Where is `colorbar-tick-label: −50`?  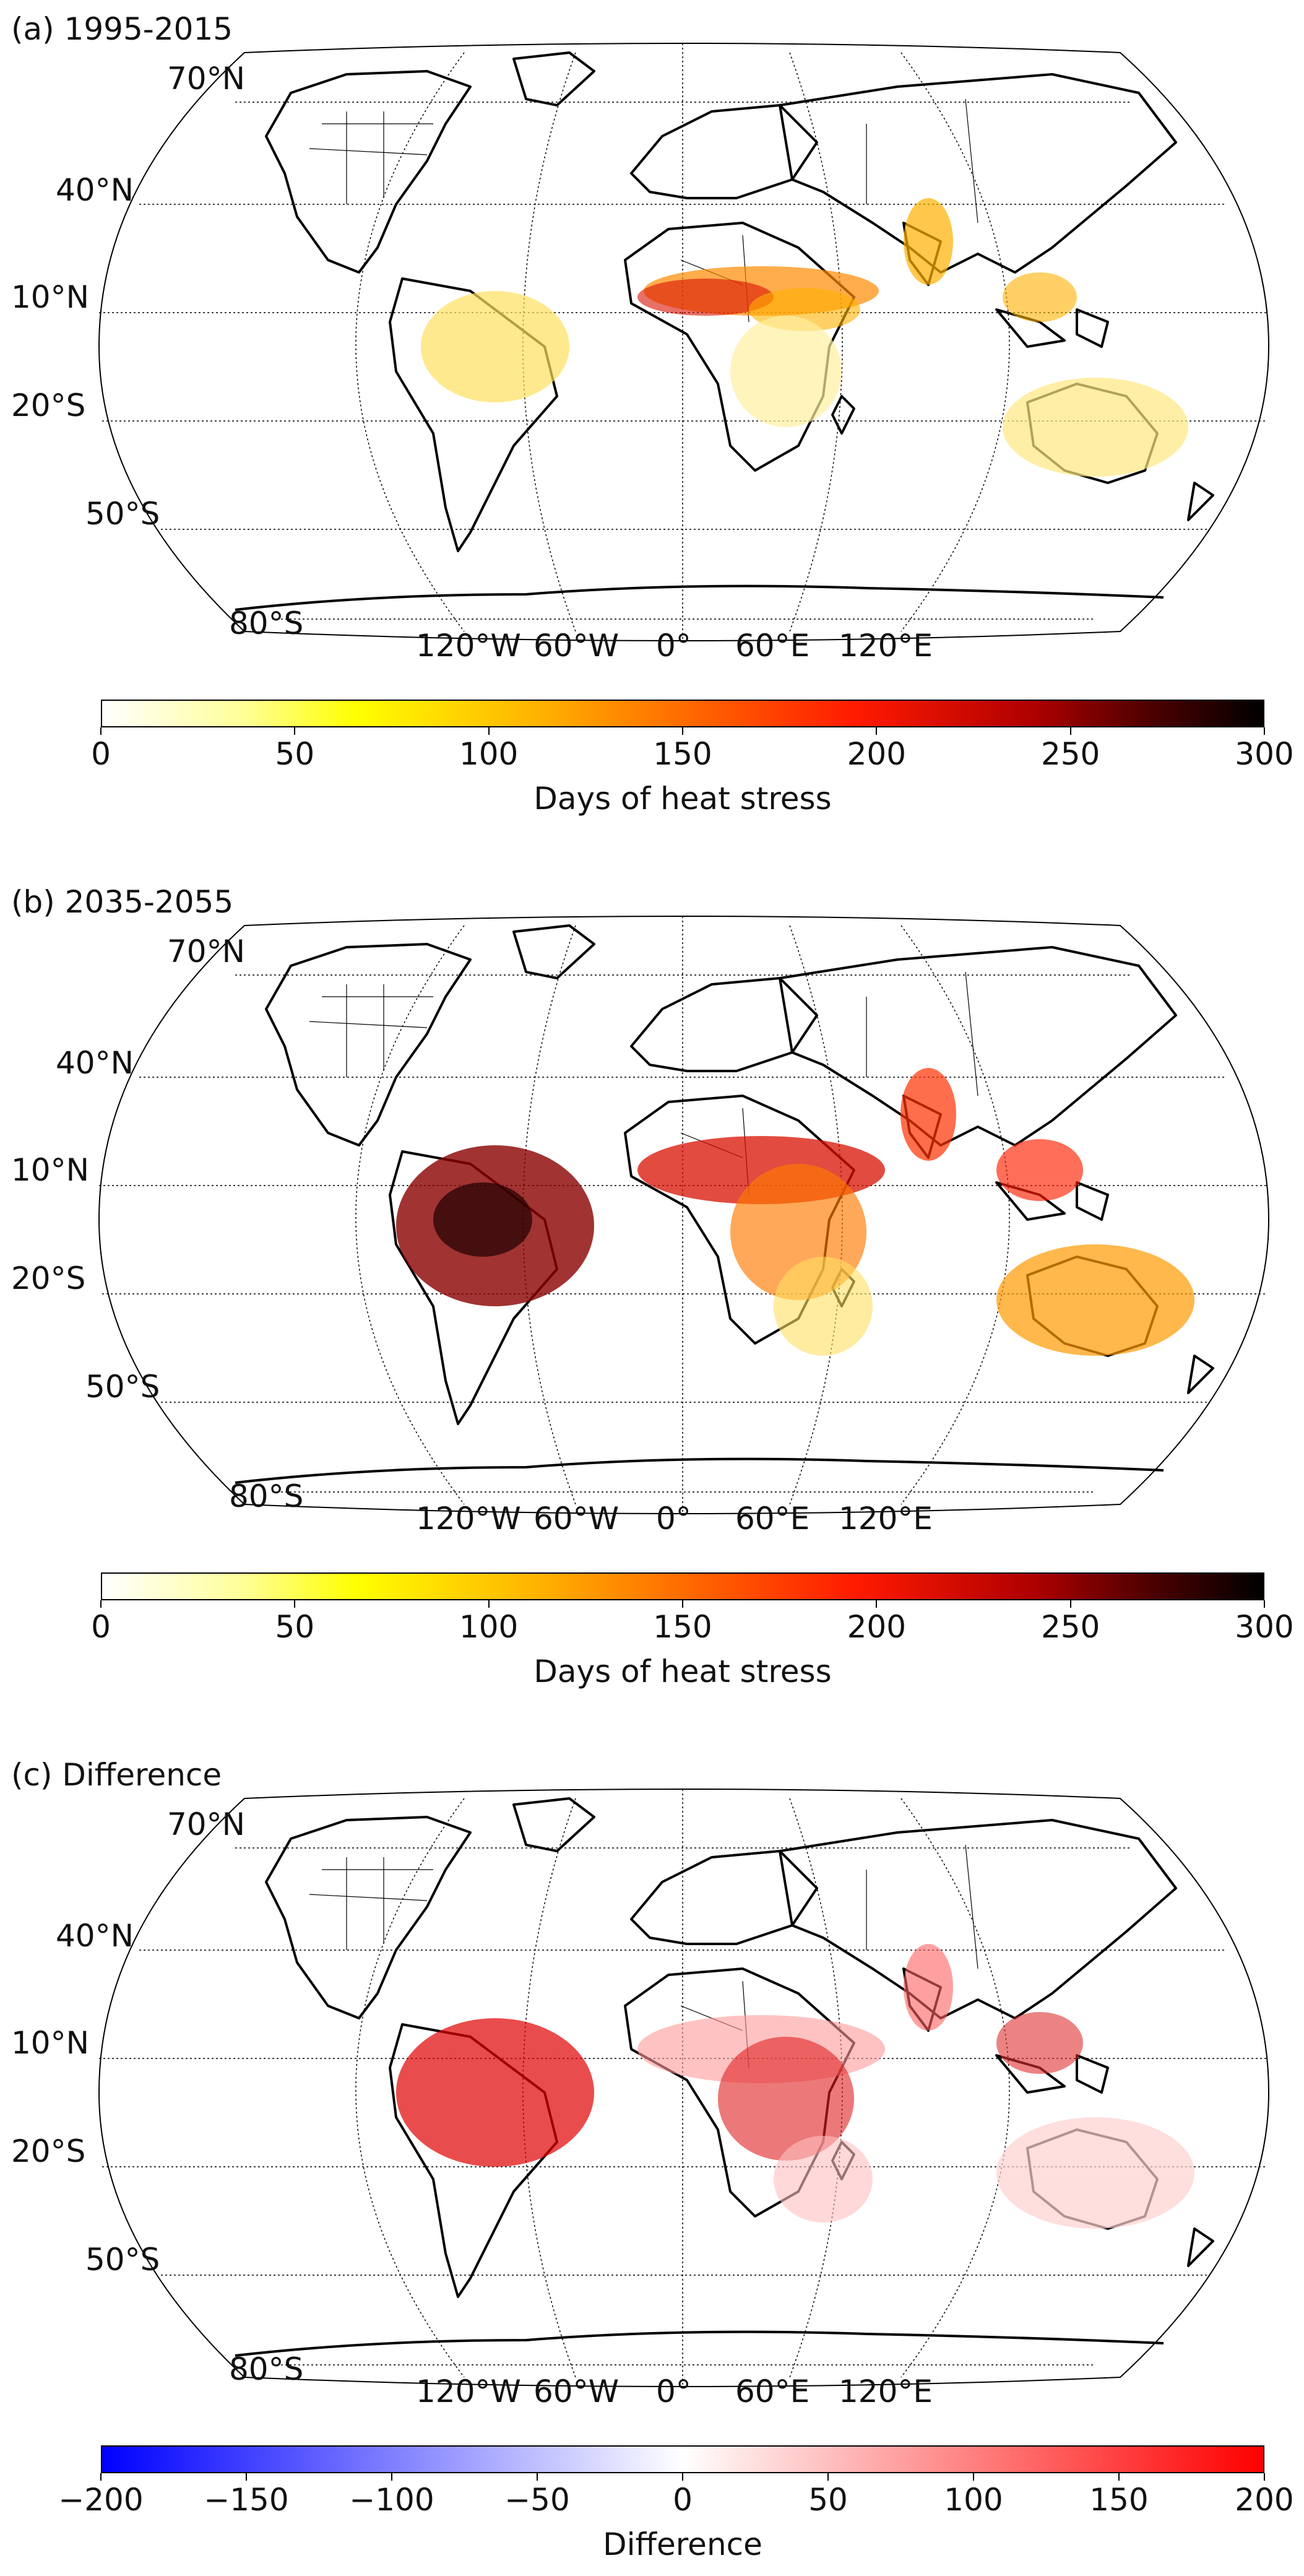 colorbar-tick-label: −50 is located at coordinates (537, 2500).